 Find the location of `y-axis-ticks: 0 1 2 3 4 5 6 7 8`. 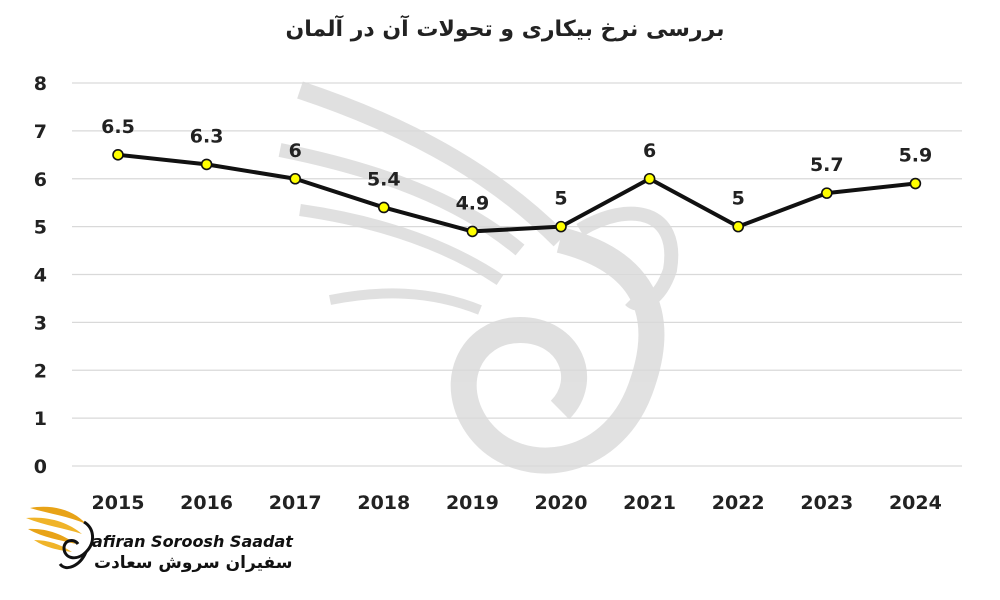

y-axis-ticks: 0 1 2 3 4 5 6 7 8 is located at coordinates (40, 275).